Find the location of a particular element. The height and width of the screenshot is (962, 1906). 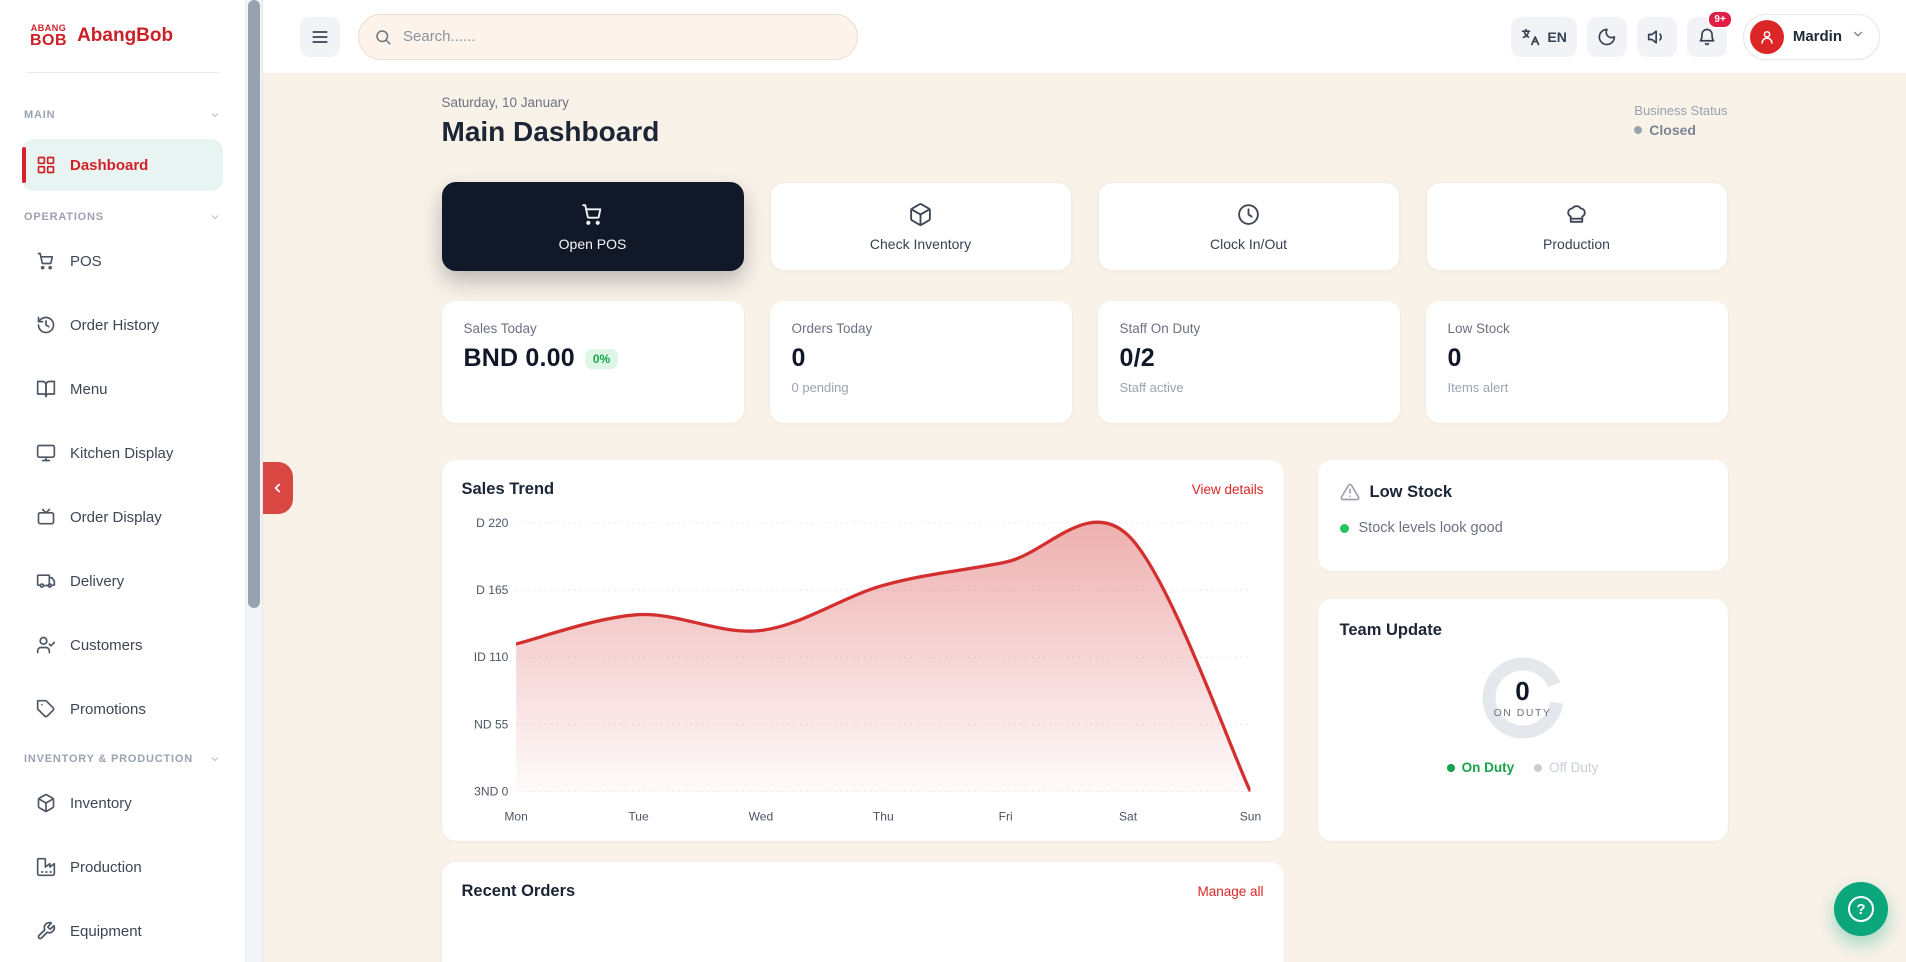

monitor-icon is located at coordinates (46, 453).